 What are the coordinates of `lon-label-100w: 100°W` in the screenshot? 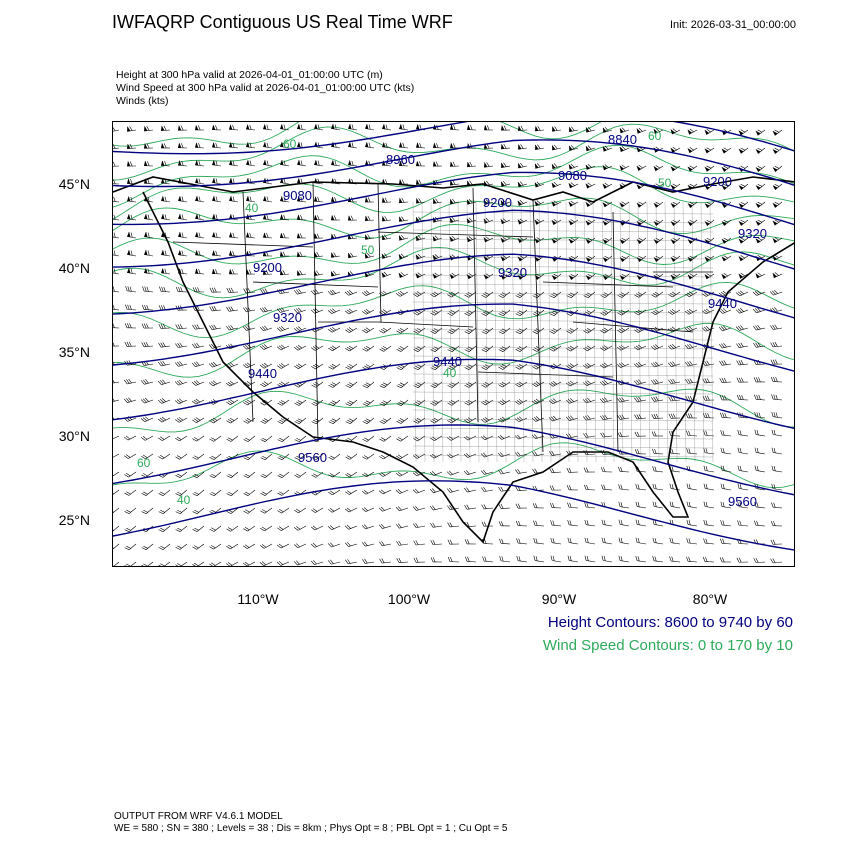 It's located at (409, 599).